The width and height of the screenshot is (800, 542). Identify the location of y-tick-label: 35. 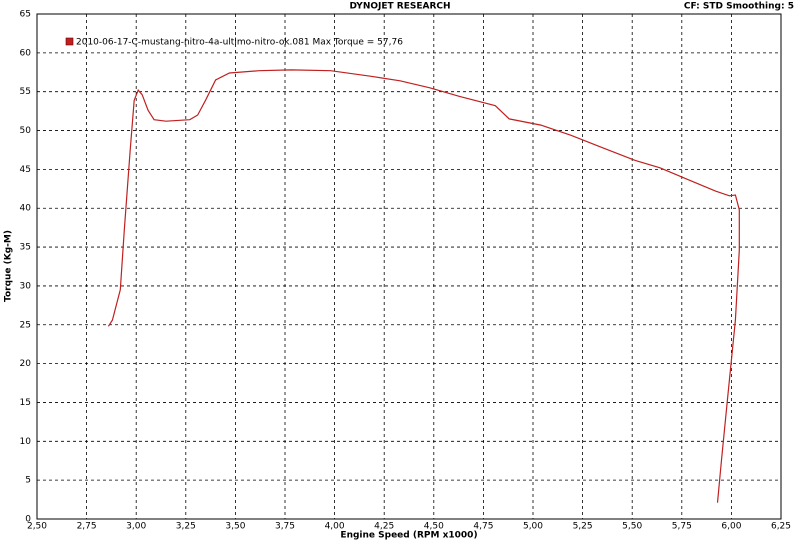
(25, 248).